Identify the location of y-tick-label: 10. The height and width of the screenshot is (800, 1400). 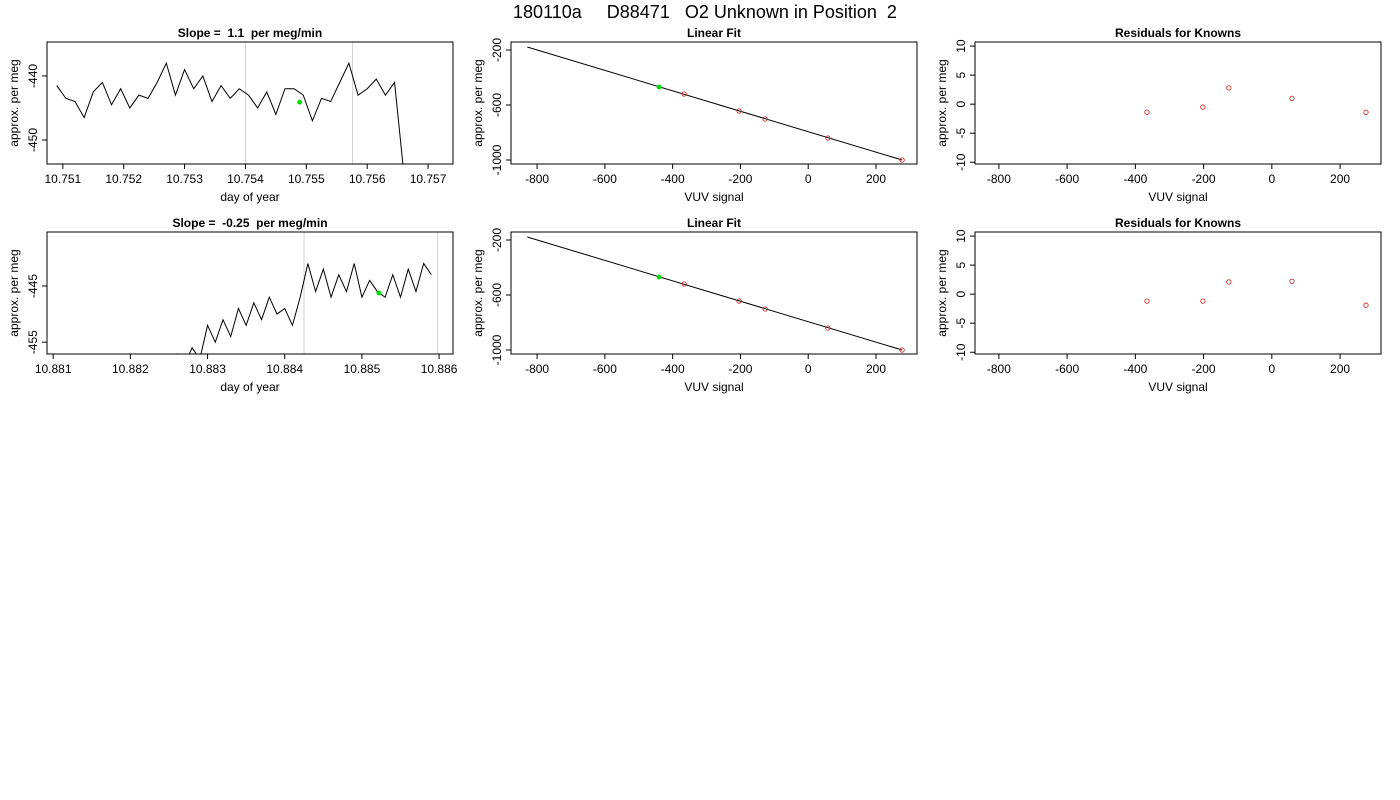
(961, 46).